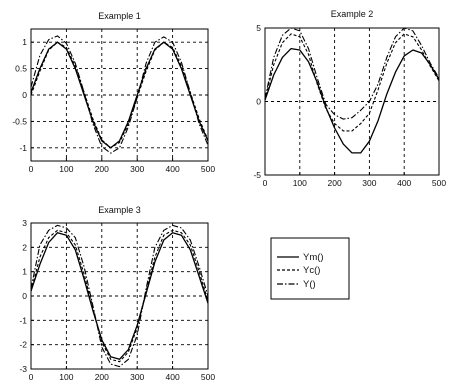 This screenshot has height=389, width=451. Describe the element at coordinates (19, 121) in the screenshot. I see `y-tick-label: -0.5` at that location.